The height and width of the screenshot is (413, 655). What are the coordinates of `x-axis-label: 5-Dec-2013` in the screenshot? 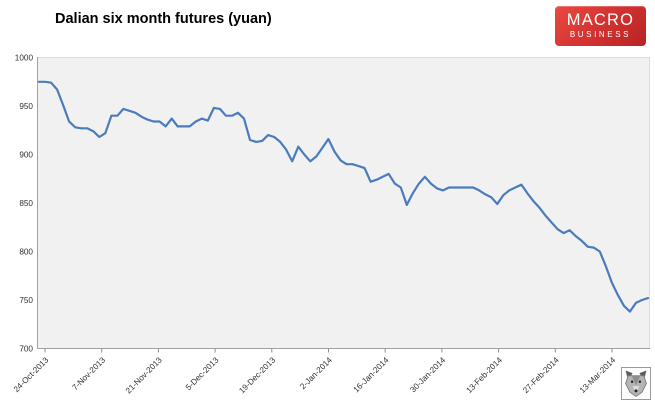 It's located at (202, 373).